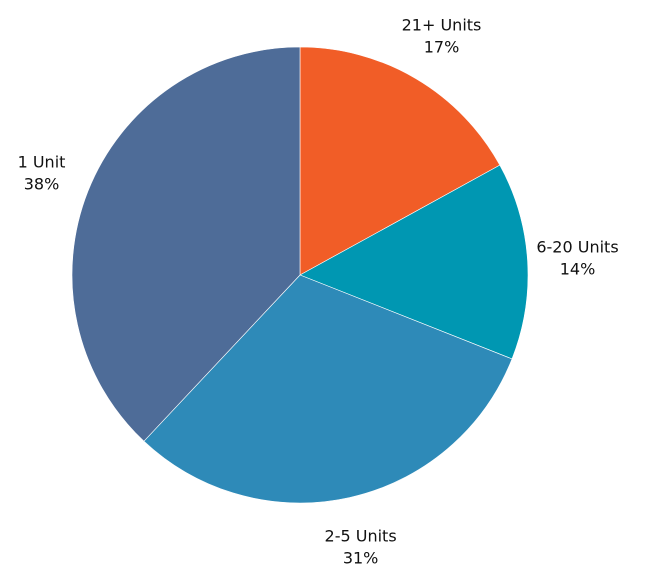  I want to click on slice-value-label: 31%, so click(361, 557).